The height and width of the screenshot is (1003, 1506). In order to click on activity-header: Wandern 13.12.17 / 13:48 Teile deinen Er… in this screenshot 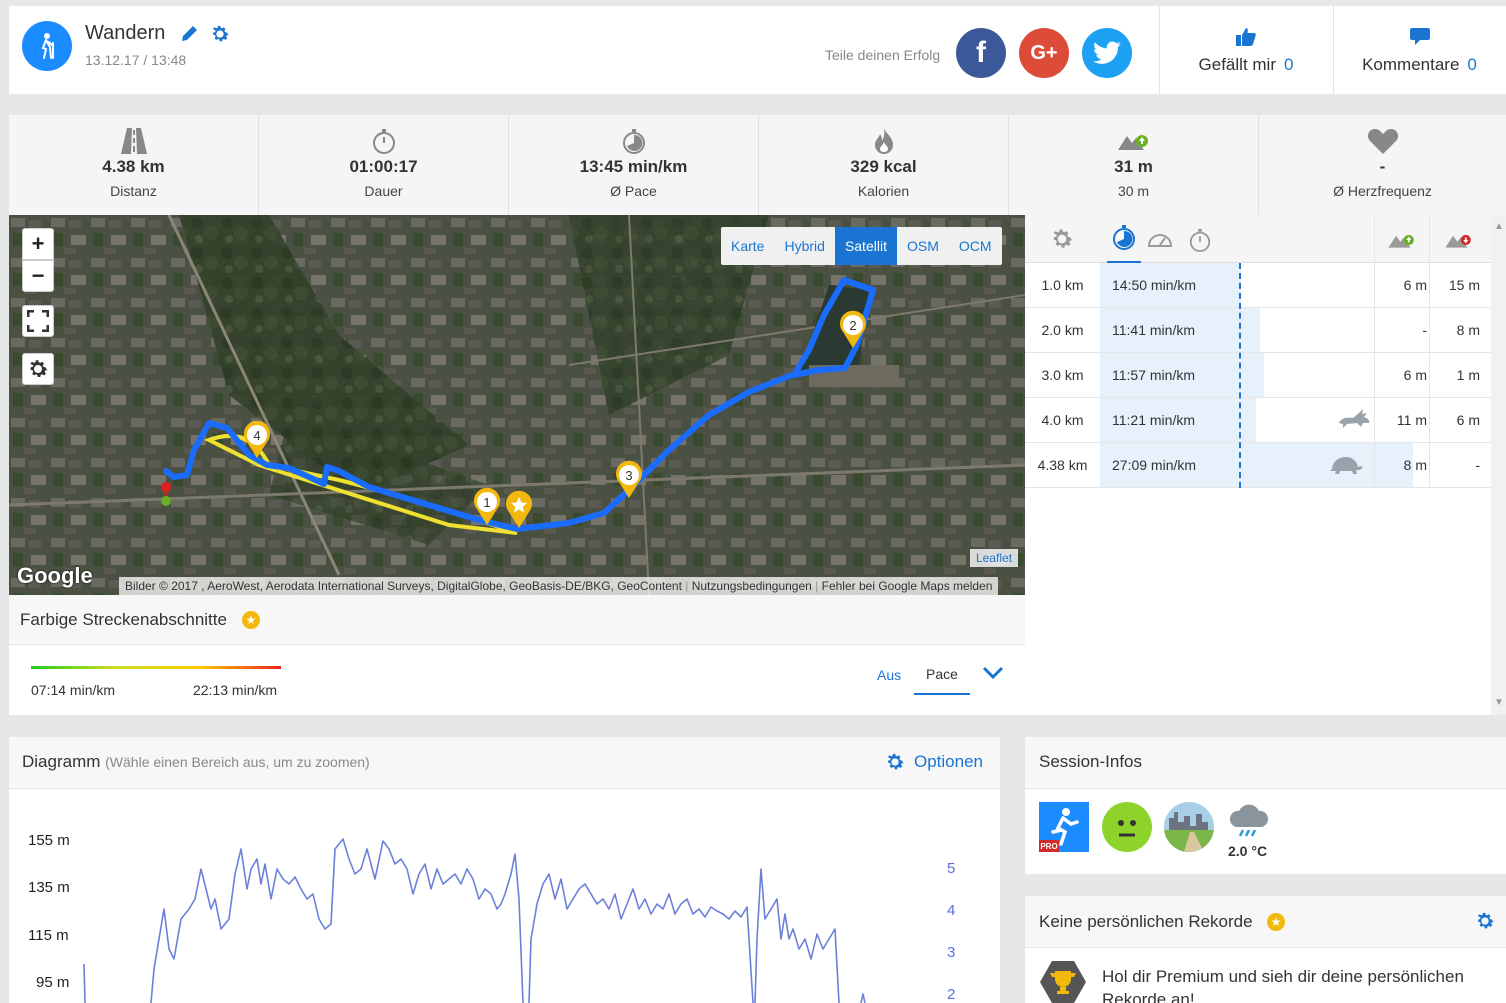, I will do `click(757, 50)`.